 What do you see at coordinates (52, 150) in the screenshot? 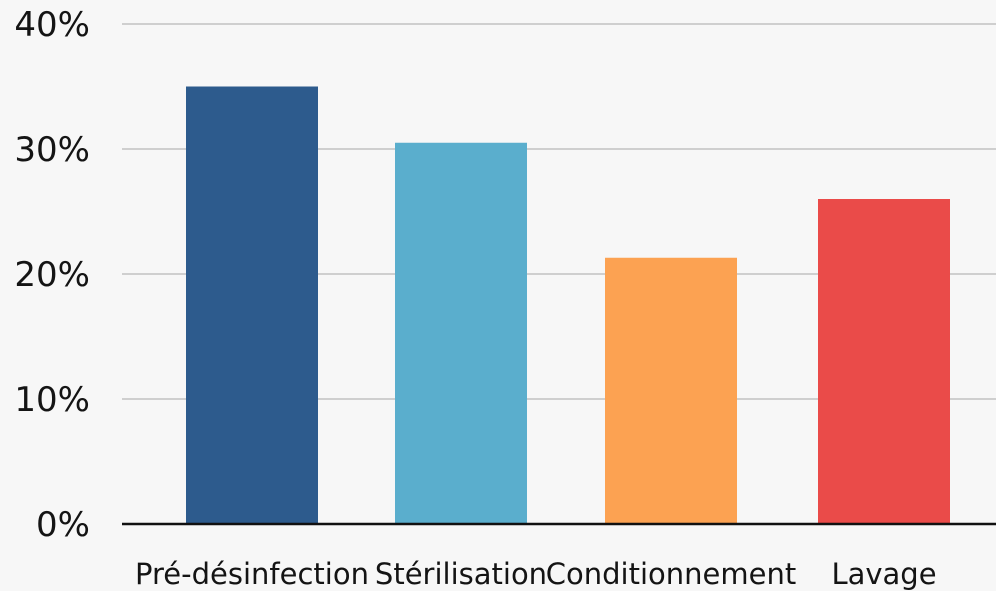
I see `y-tick-label: 30%` at bounding box center [52, 150].